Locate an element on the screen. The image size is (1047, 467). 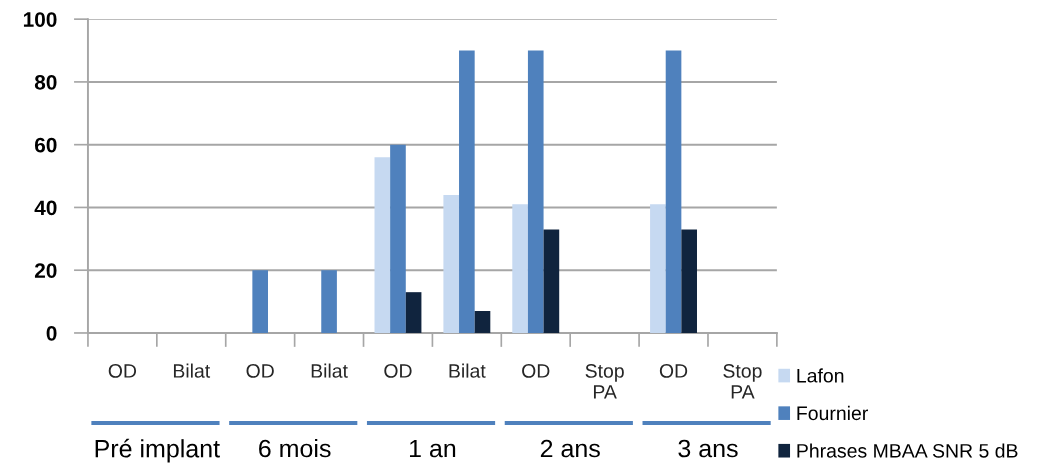
text: 6 mois is located at coordinates (295, 448).